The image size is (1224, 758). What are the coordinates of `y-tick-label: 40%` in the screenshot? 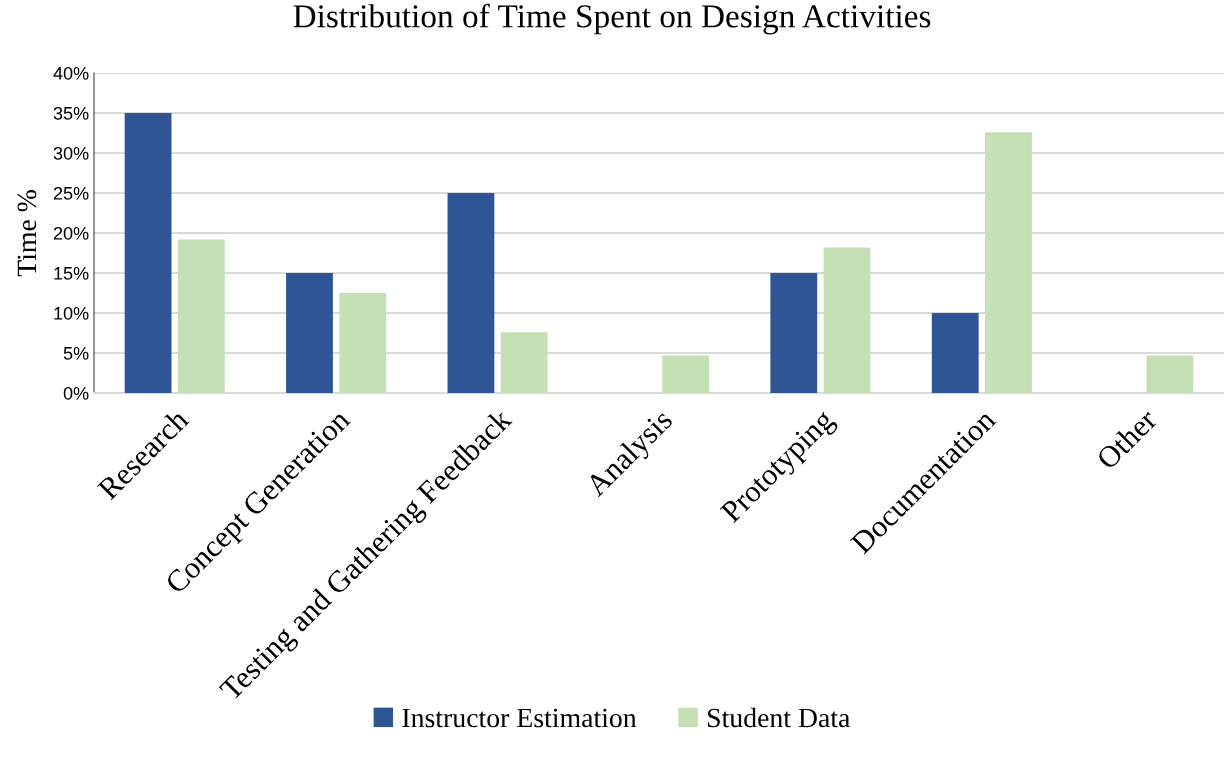 It's located at (71, 73).